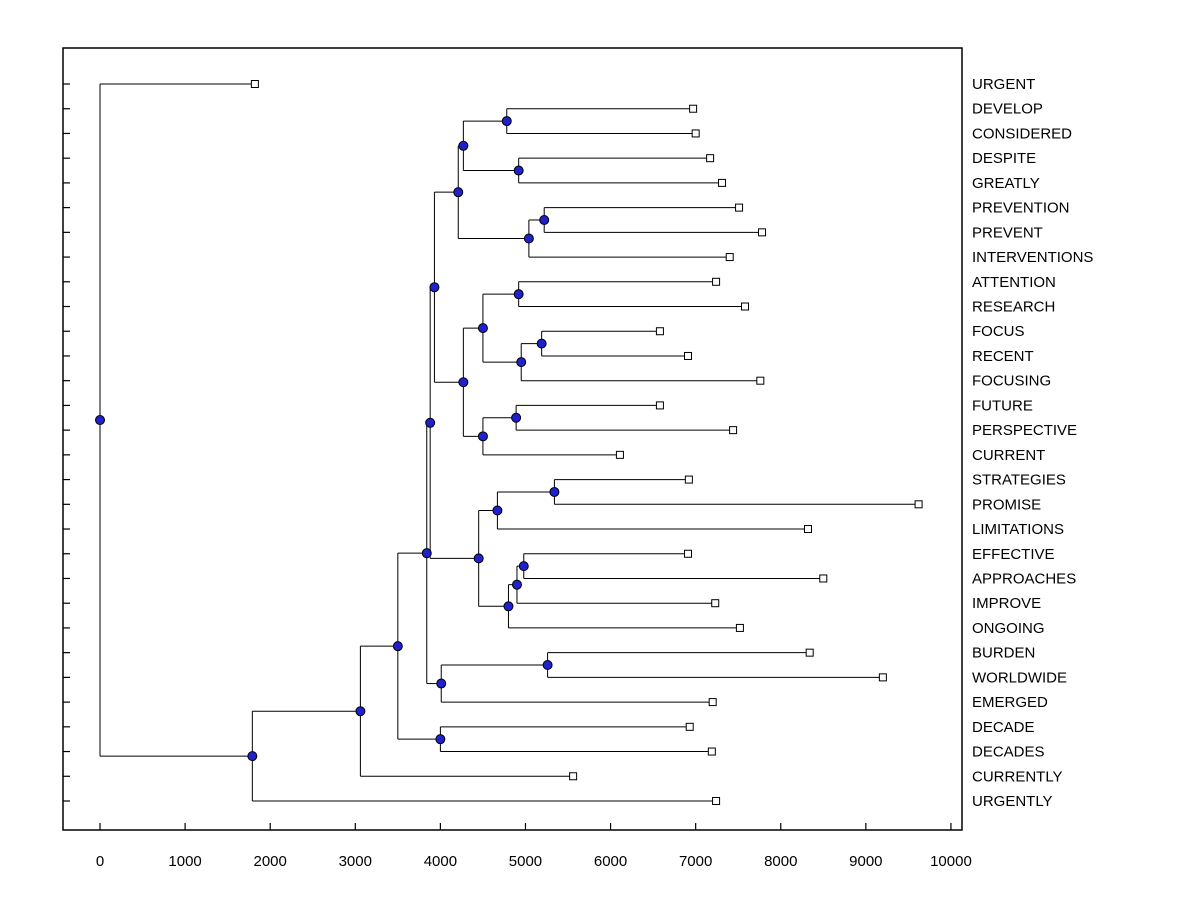 This screenshot has width=1200, height=900. What do you see at coordinates (440, 861) in the screenshot?
I see `x-axis-tick-label: 4000` at bounding box center [440, 861].